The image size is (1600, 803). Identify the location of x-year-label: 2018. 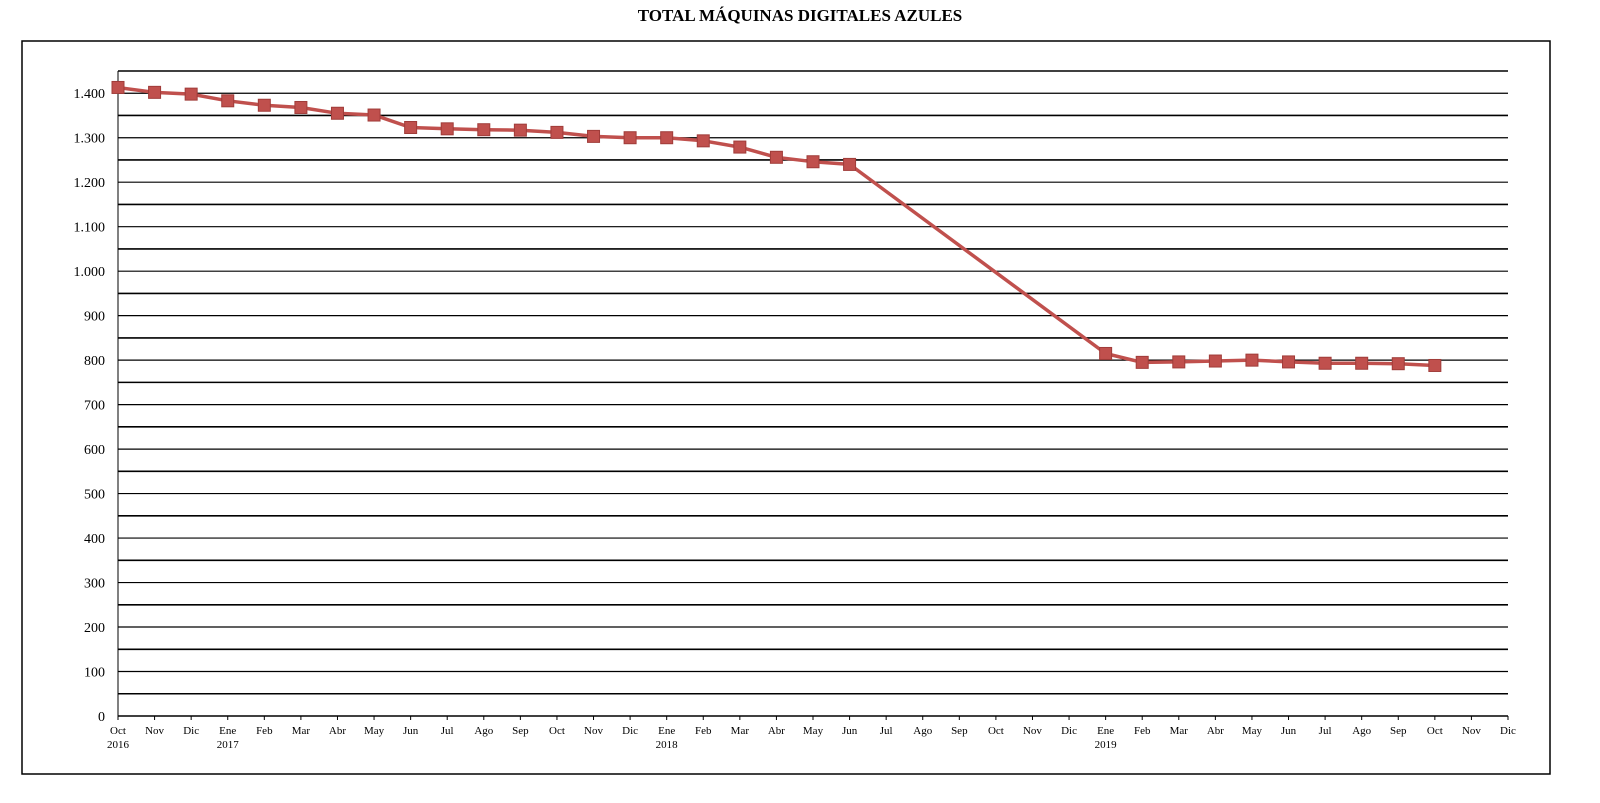
(667, 745).